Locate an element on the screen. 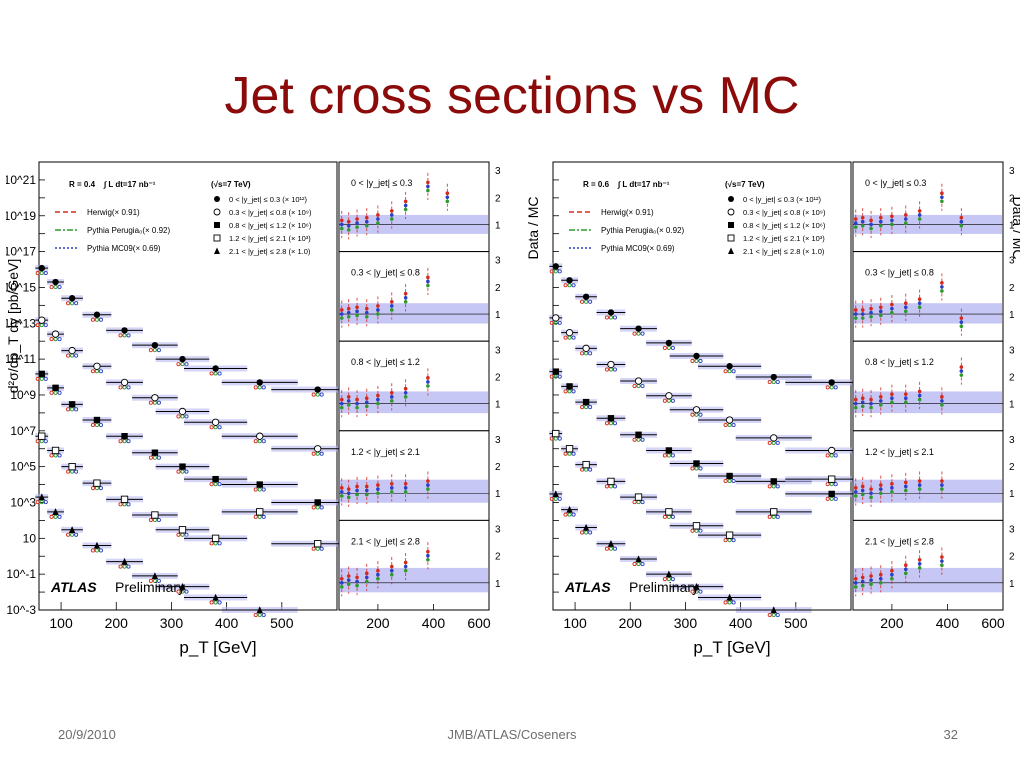 This screenshot has width=1024, height=768. ratio-x-tick-label: 600 is located at coordinates (479, 623).